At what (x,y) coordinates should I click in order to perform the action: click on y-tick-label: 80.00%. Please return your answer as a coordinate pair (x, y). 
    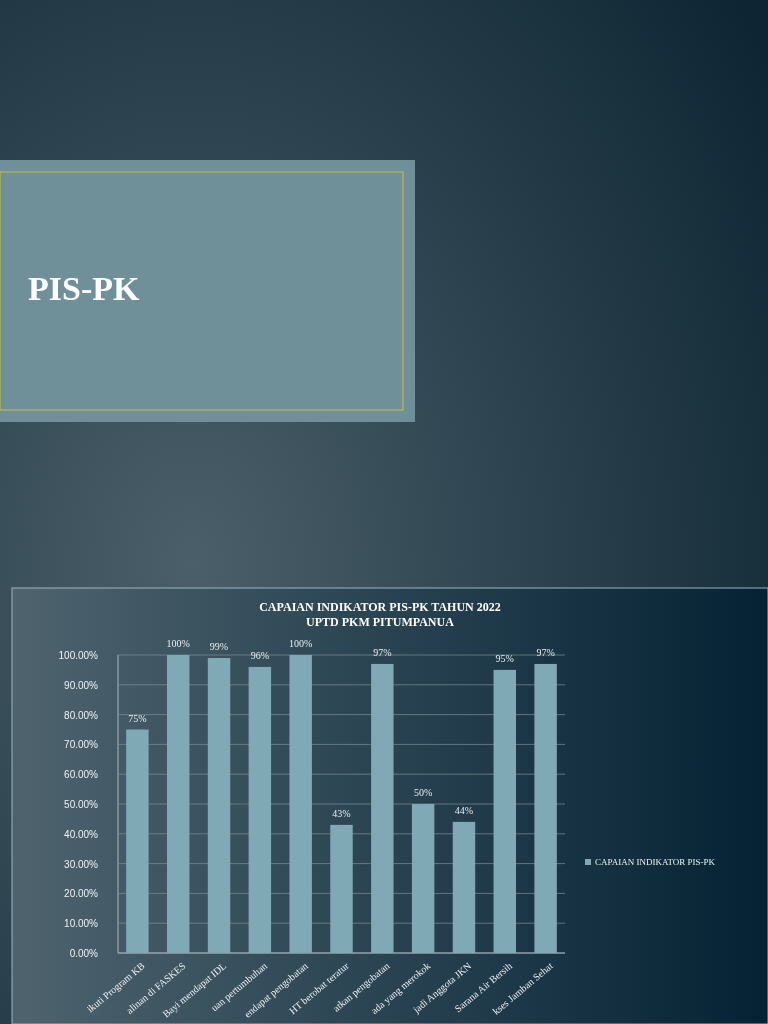
    Looking at the image, I should click on (81, 715).